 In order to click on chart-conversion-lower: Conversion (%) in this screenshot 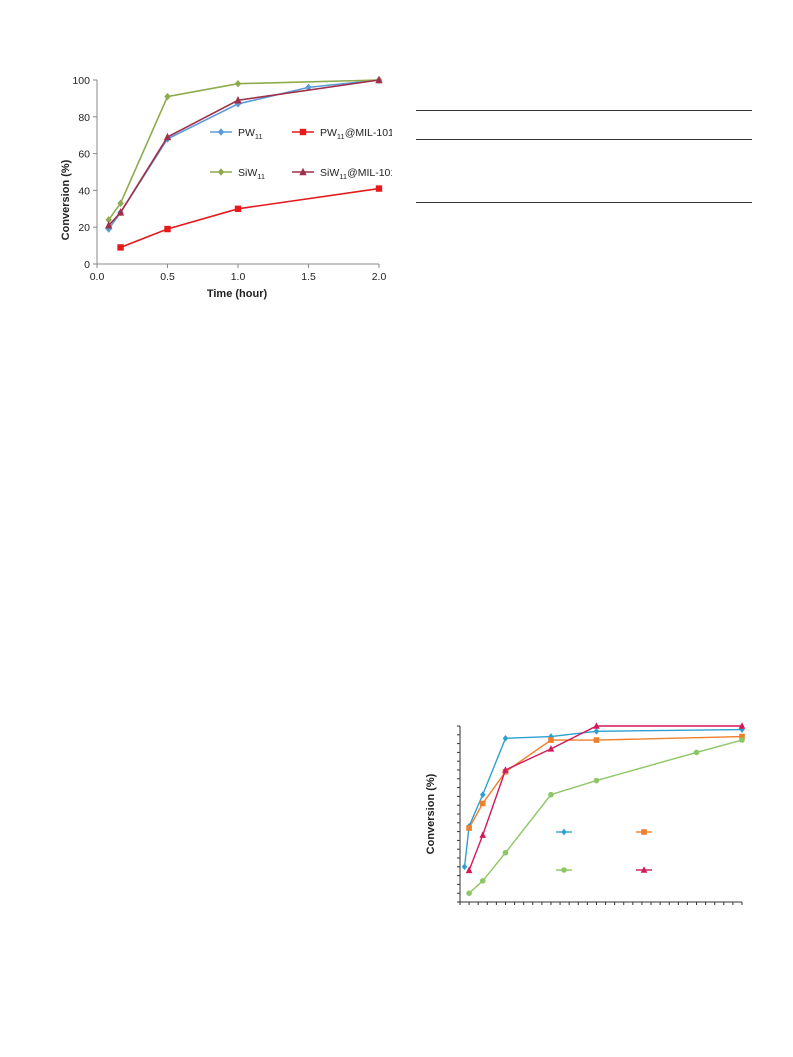, I will do `click(585, 813)`.